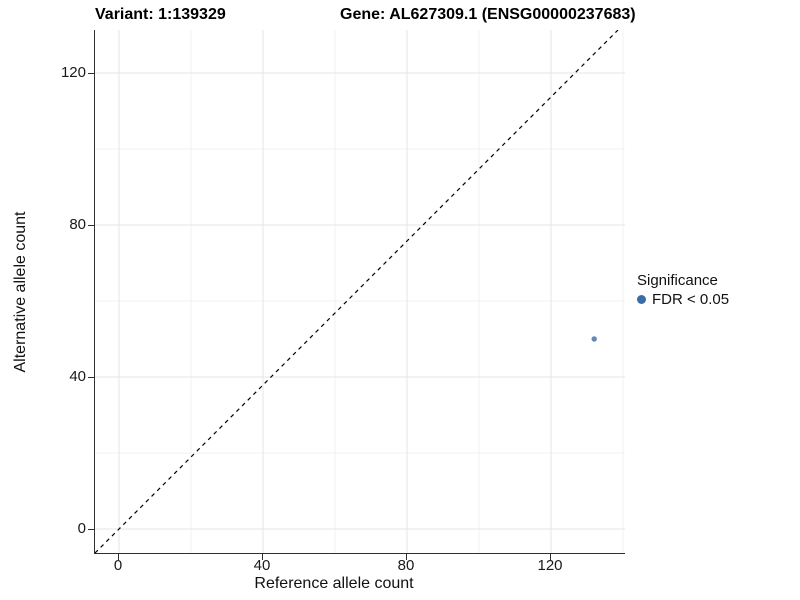 This screenshot has height=600, width=800. Describe the element at coordinates (81, 528) in the screenshot. I see `y-tick-label: 0` at that location.